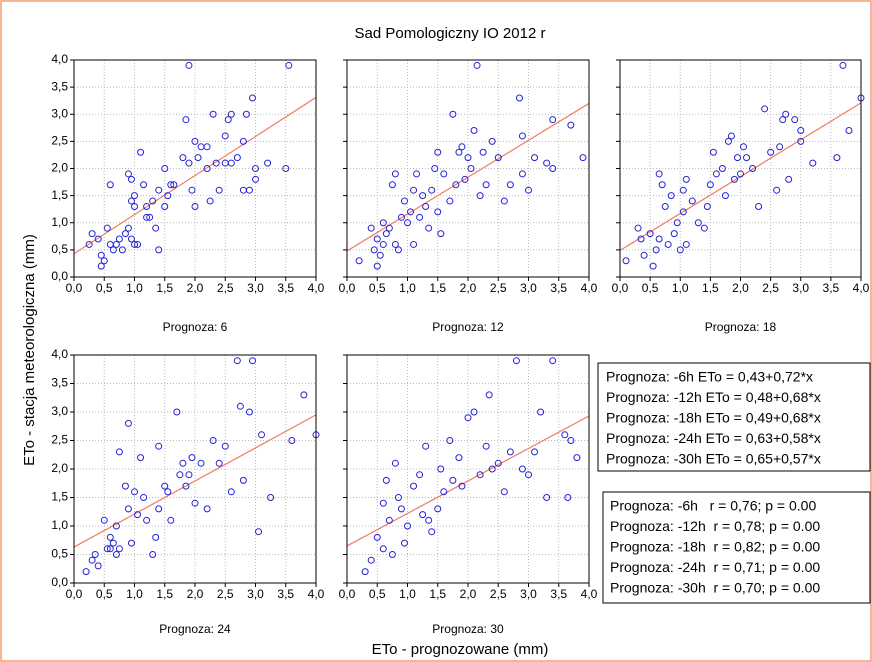 The image size is (872, 662). I want to click on y-tick-label: 0,0, so click(59, 276).